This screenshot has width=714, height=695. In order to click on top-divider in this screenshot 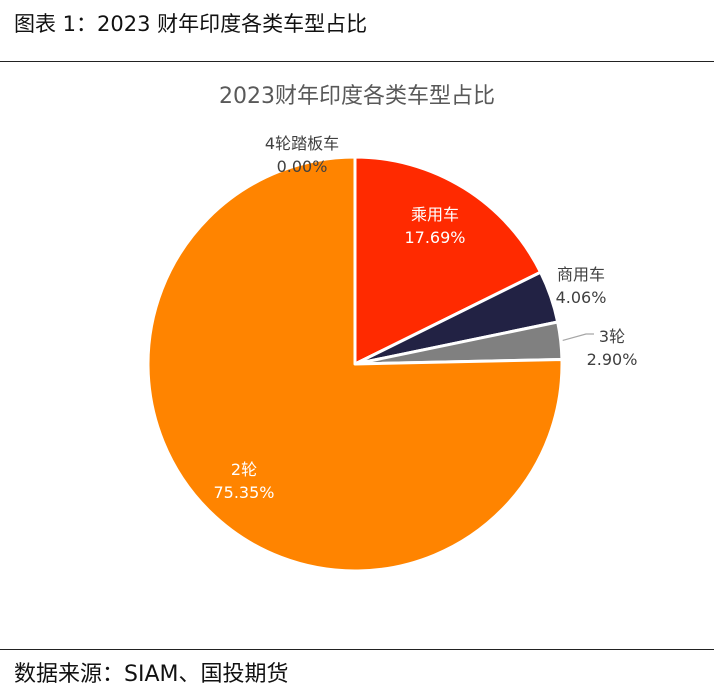, I will do `click(357, 61)`.